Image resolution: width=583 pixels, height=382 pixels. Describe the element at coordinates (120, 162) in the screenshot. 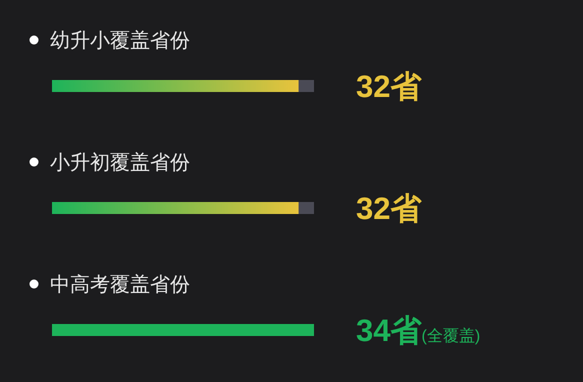

I see `y-tick-label: 小升初覆盖省份` at that location.